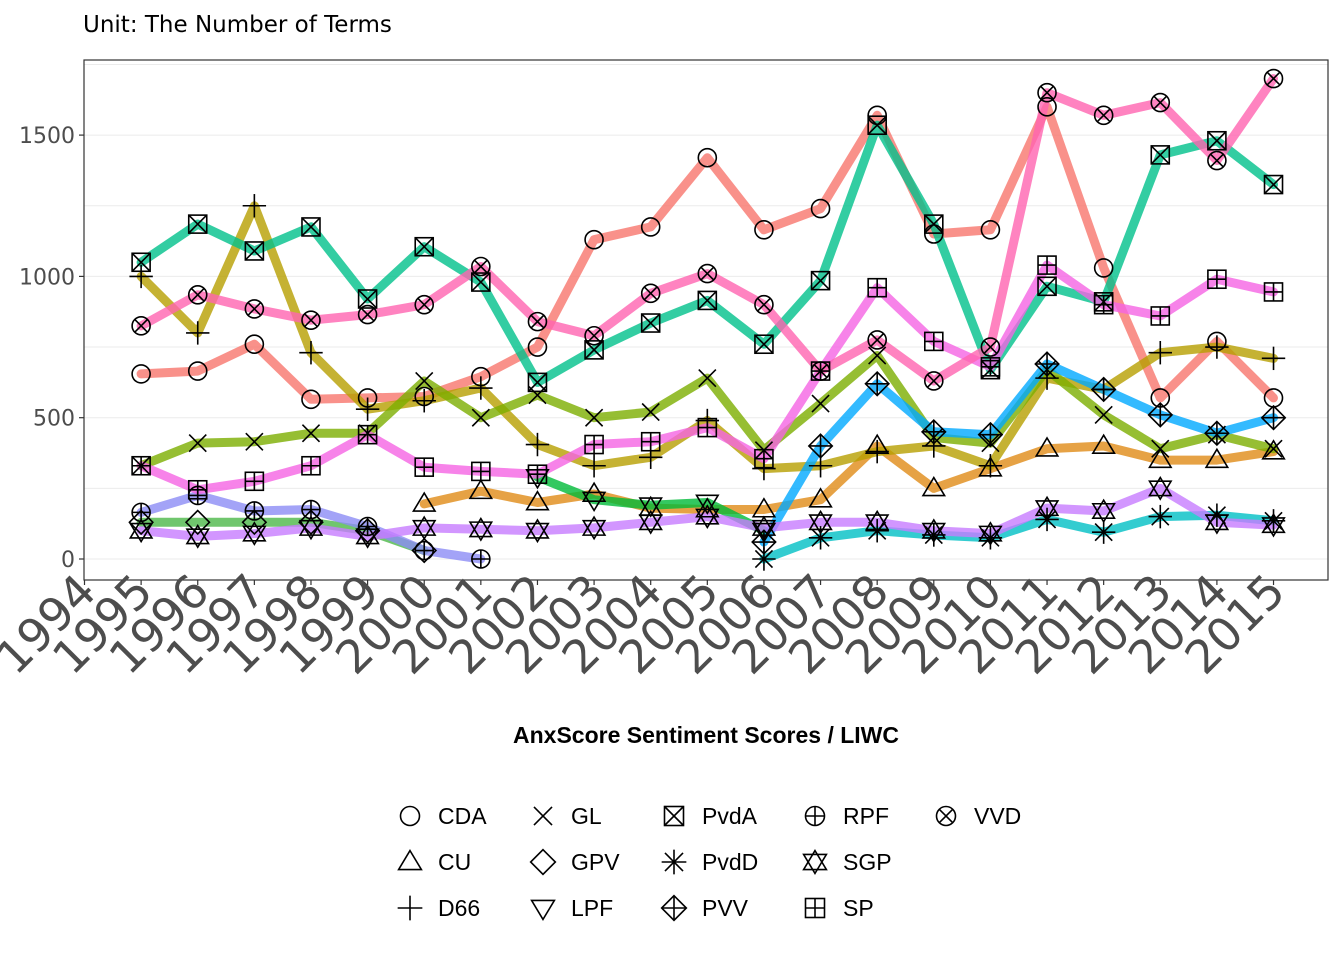 The height and width of the screenshot is (960, 1344). I want to click on legend-key-d66, so click(410, 908).